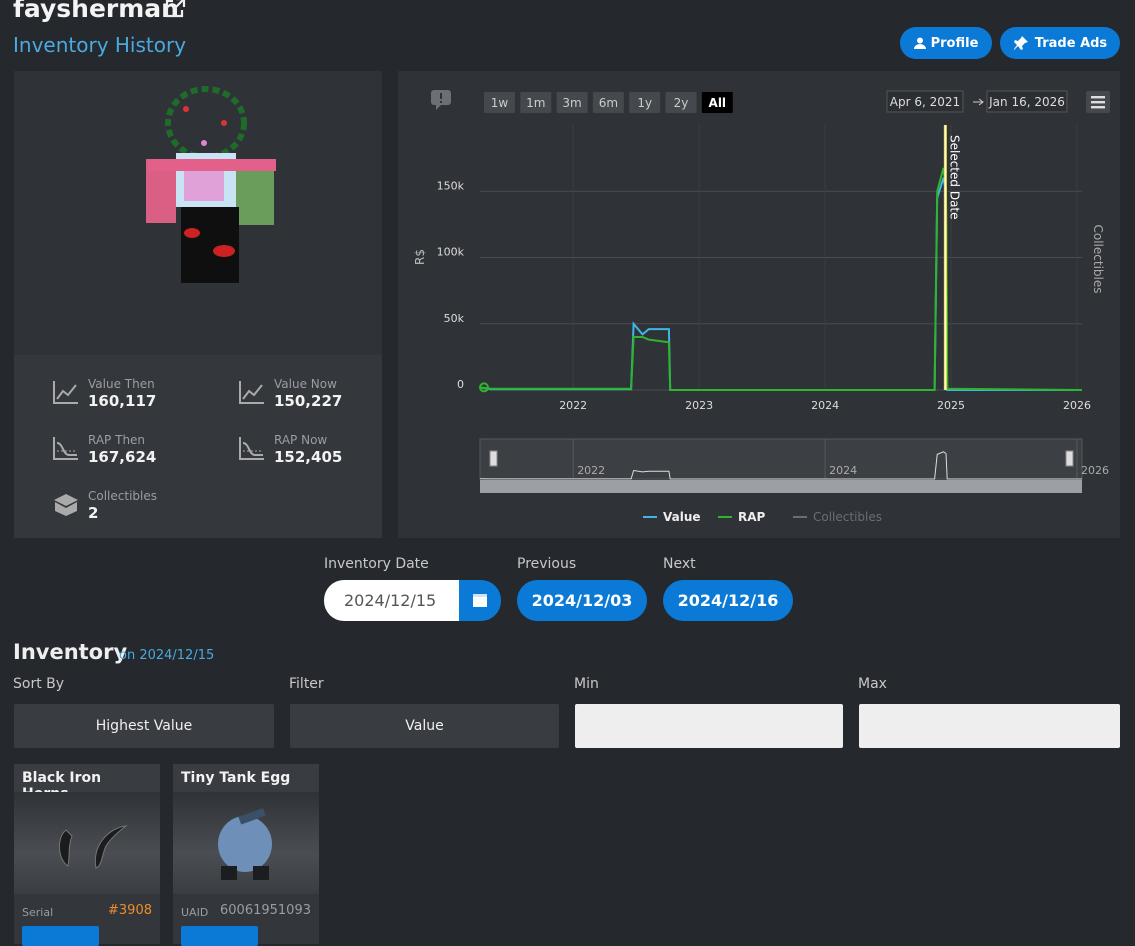 This screenshot has width=1135, height=946. What do you see at coordinates (454, 318) in the screenshot?
I see `y-tick-label: 50k` at bounding box center [454, 318].